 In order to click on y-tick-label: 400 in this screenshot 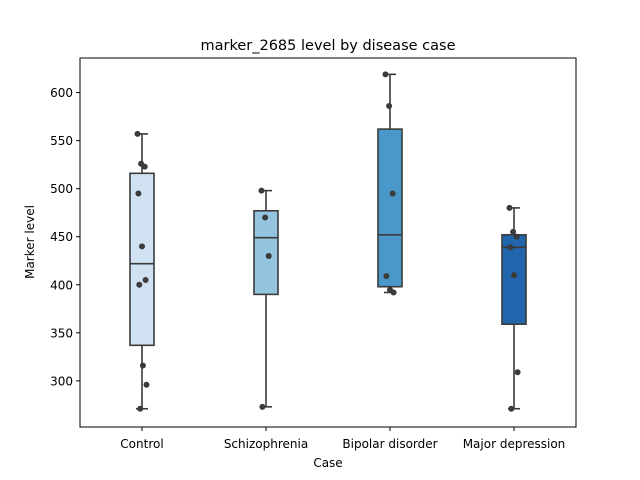, I will do `click(61, 285)`.